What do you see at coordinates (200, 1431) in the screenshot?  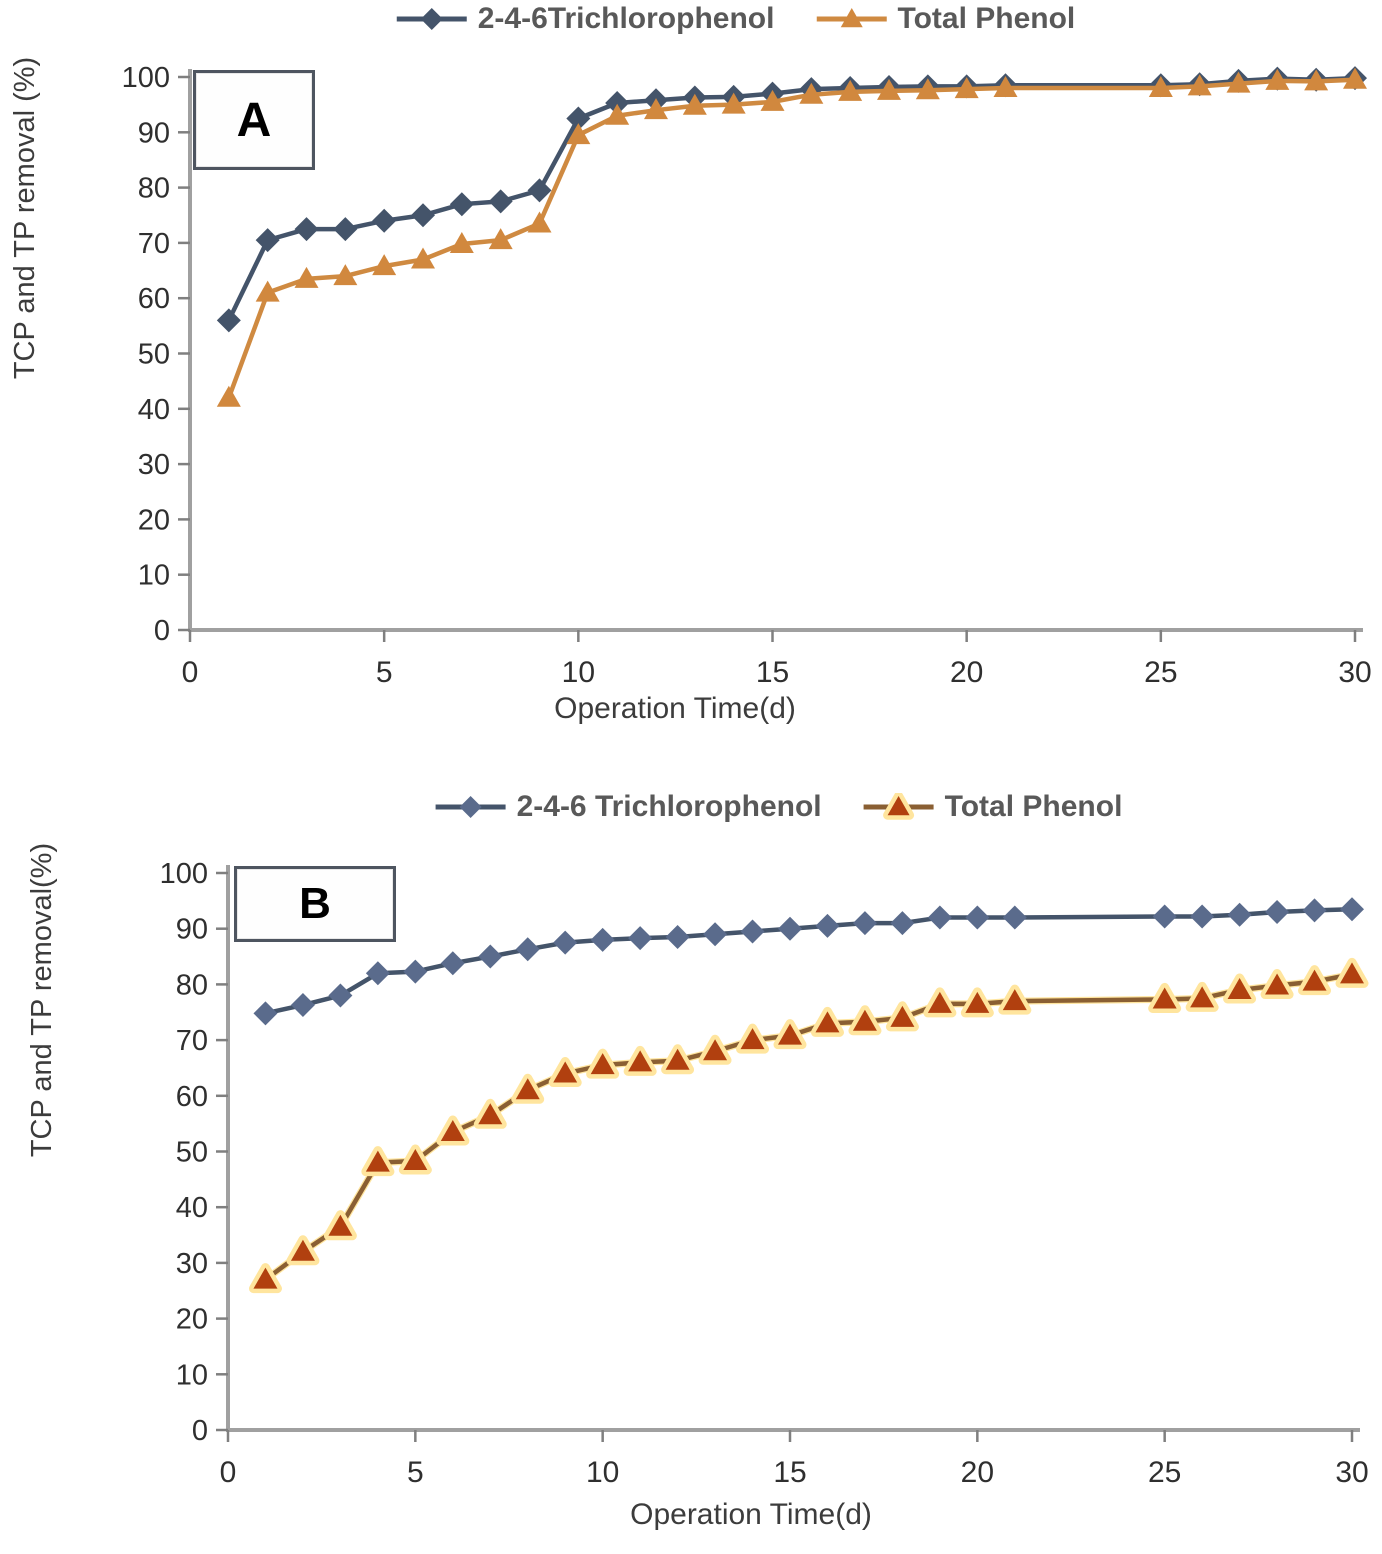 I see `y-tick-label: 0` at bounding box center [200, 1431].